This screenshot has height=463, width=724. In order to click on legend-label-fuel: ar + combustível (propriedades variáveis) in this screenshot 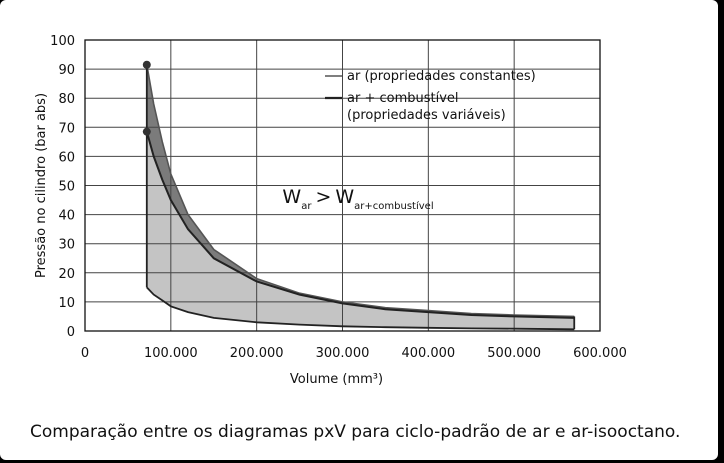, I will do `click(426, 107)`.